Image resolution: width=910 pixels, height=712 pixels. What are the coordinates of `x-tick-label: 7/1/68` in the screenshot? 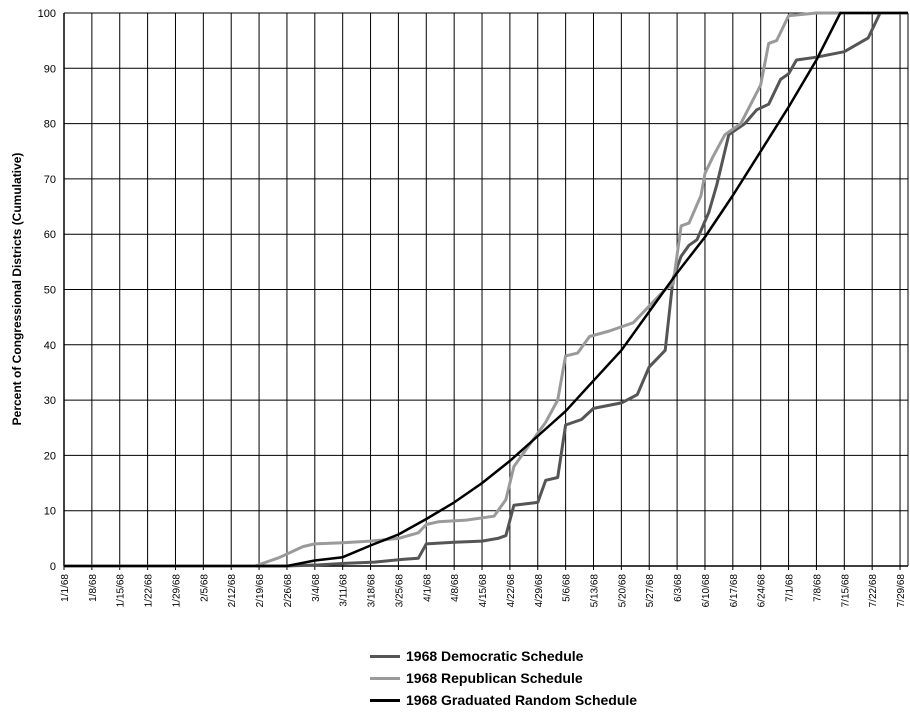 It's located at (790, 588).